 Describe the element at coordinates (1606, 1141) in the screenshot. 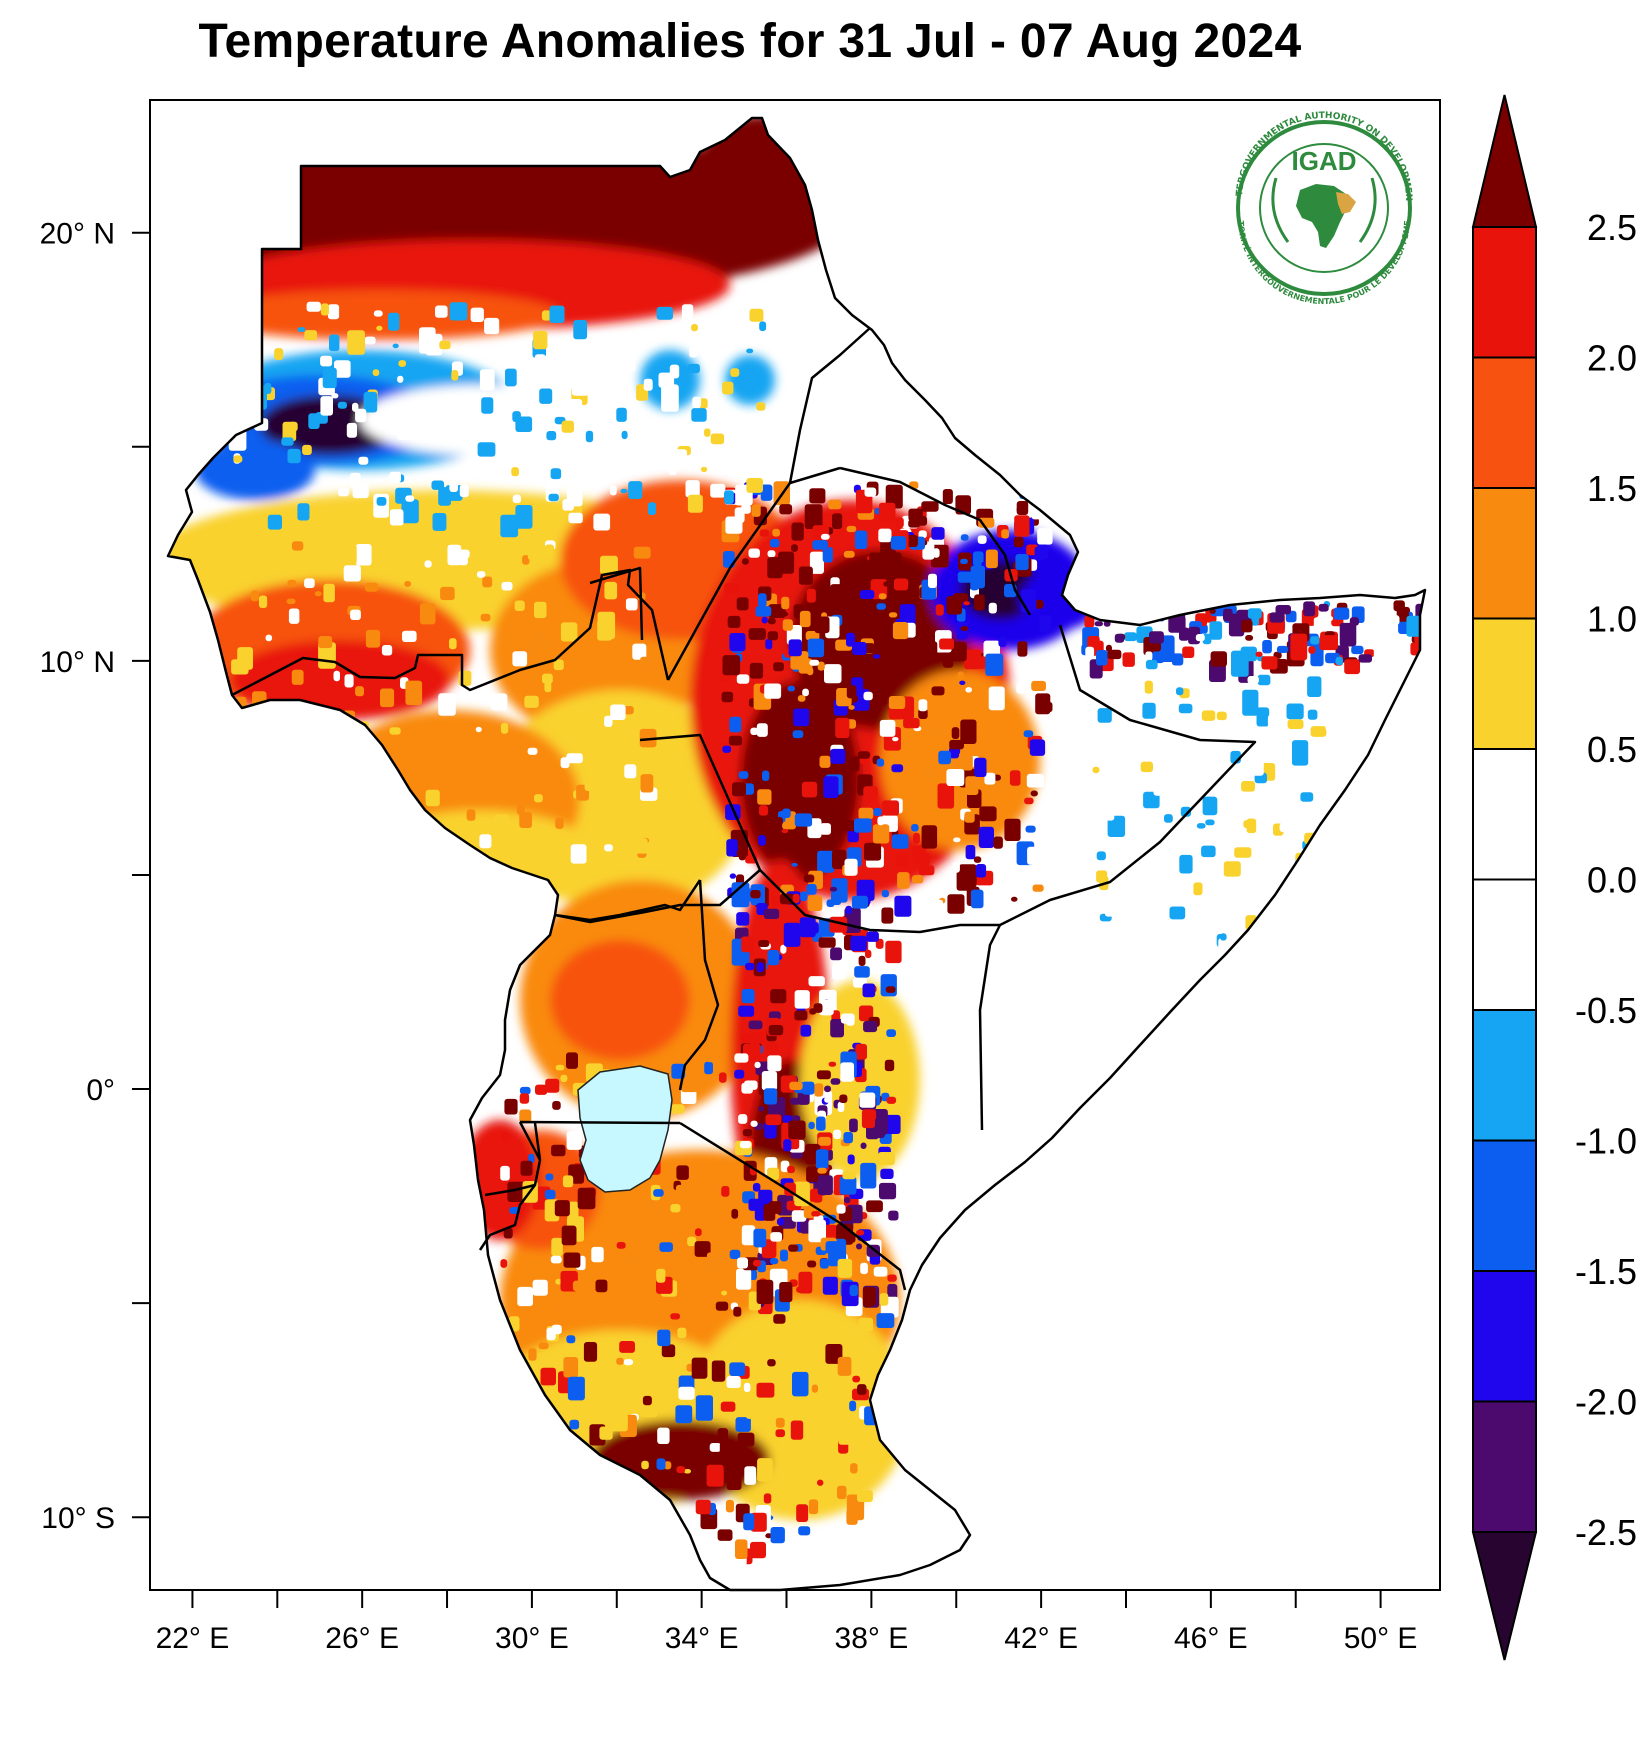

I see `colorbar-label: -1.0` at that location.